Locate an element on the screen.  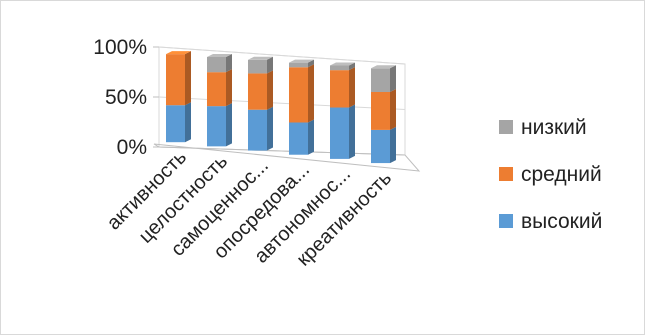
plot-back-wall is located at coordinates (282, 101).